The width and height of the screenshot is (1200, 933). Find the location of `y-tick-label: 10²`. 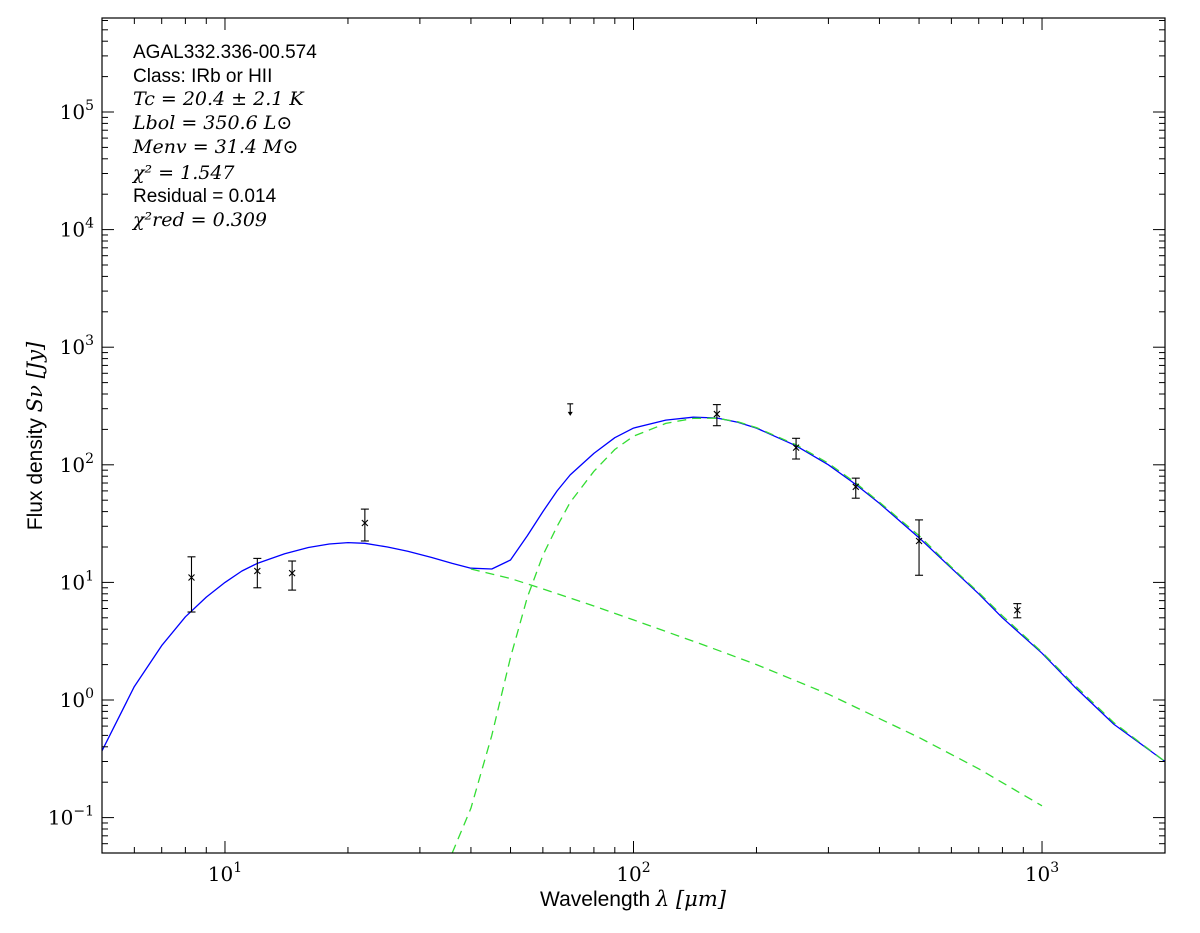

y-tick-label: 10² is located at coordinates (77, 464).